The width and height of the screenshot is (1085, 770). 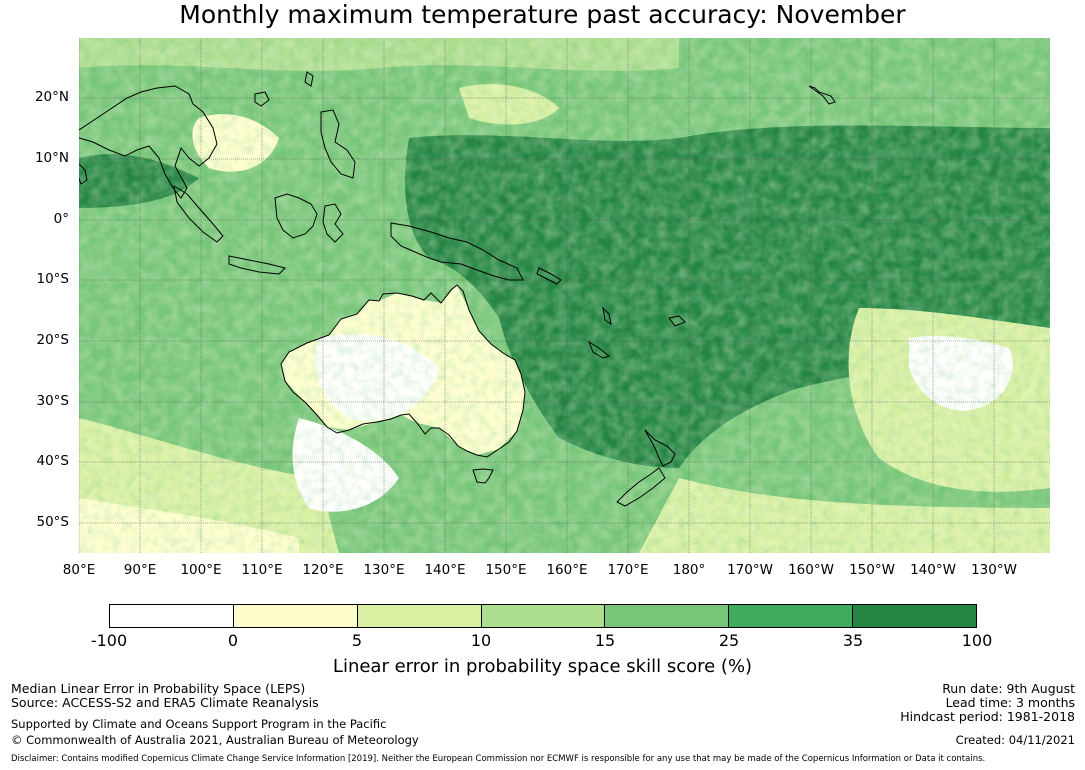 What do you see at coordinates (257, 265) in the screenshot?
I see `java-coast` at bounding box center [257, 265].